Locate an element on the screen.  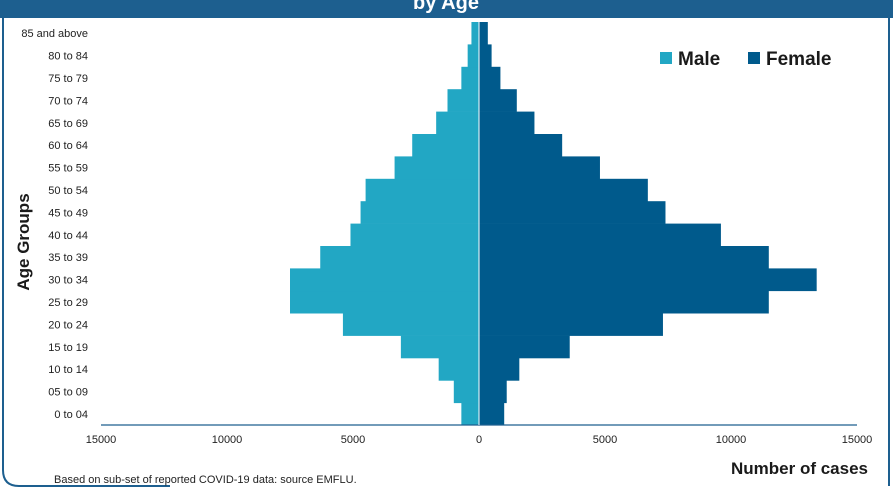
y-tick-label-4: 20 to 24 is located at coordinates (68, 325).